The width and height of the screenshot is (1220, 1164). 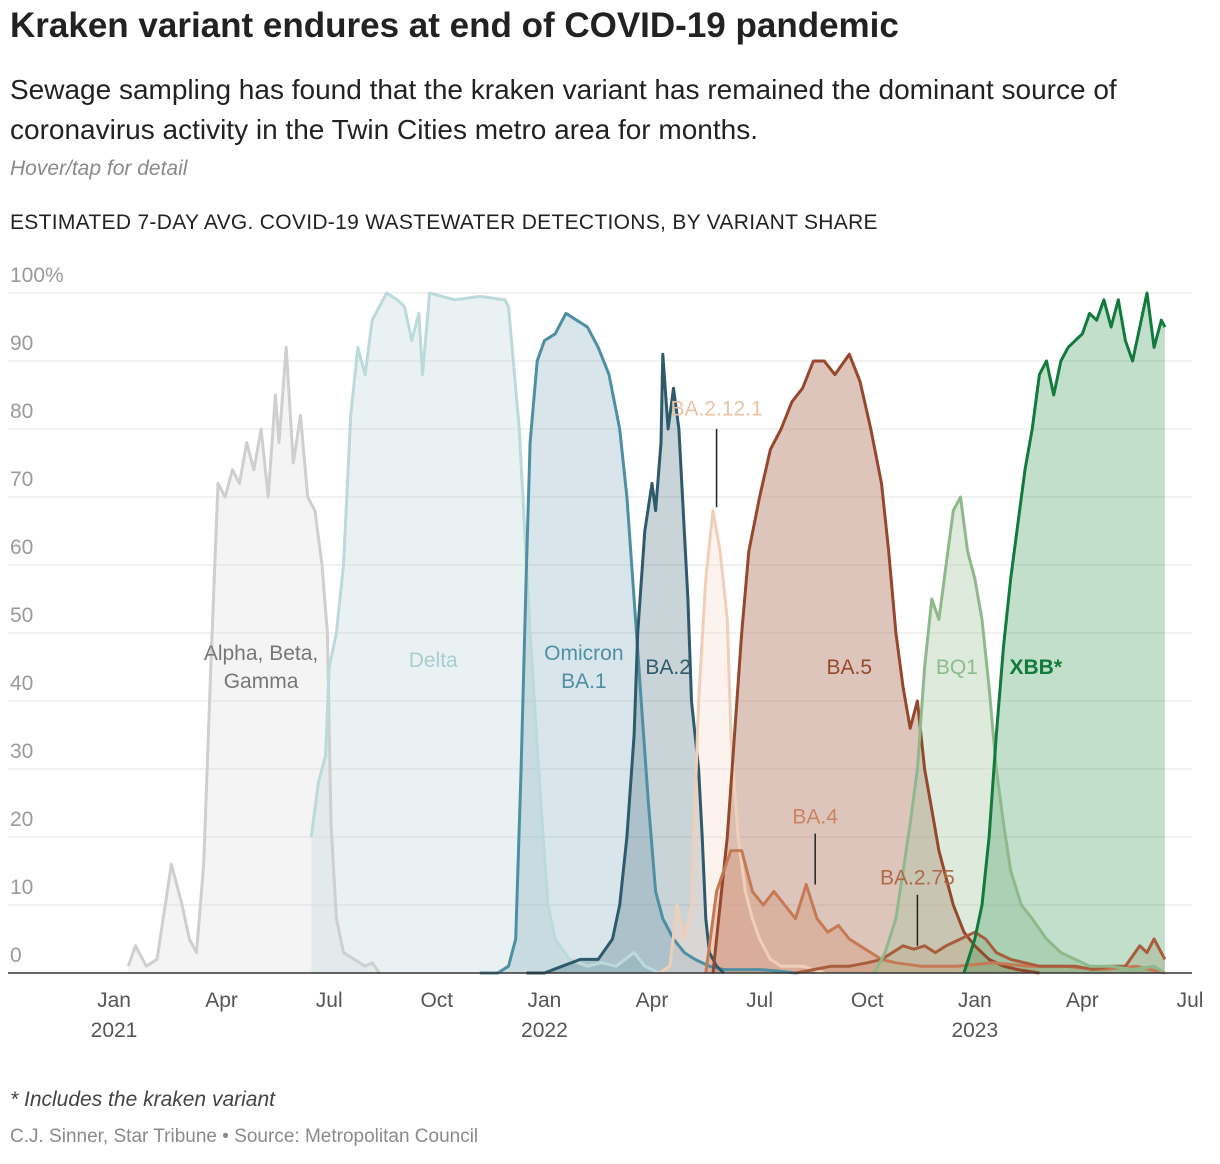 I want to click on series-label-ba-2: BA.2, so click(x=668, y=667).